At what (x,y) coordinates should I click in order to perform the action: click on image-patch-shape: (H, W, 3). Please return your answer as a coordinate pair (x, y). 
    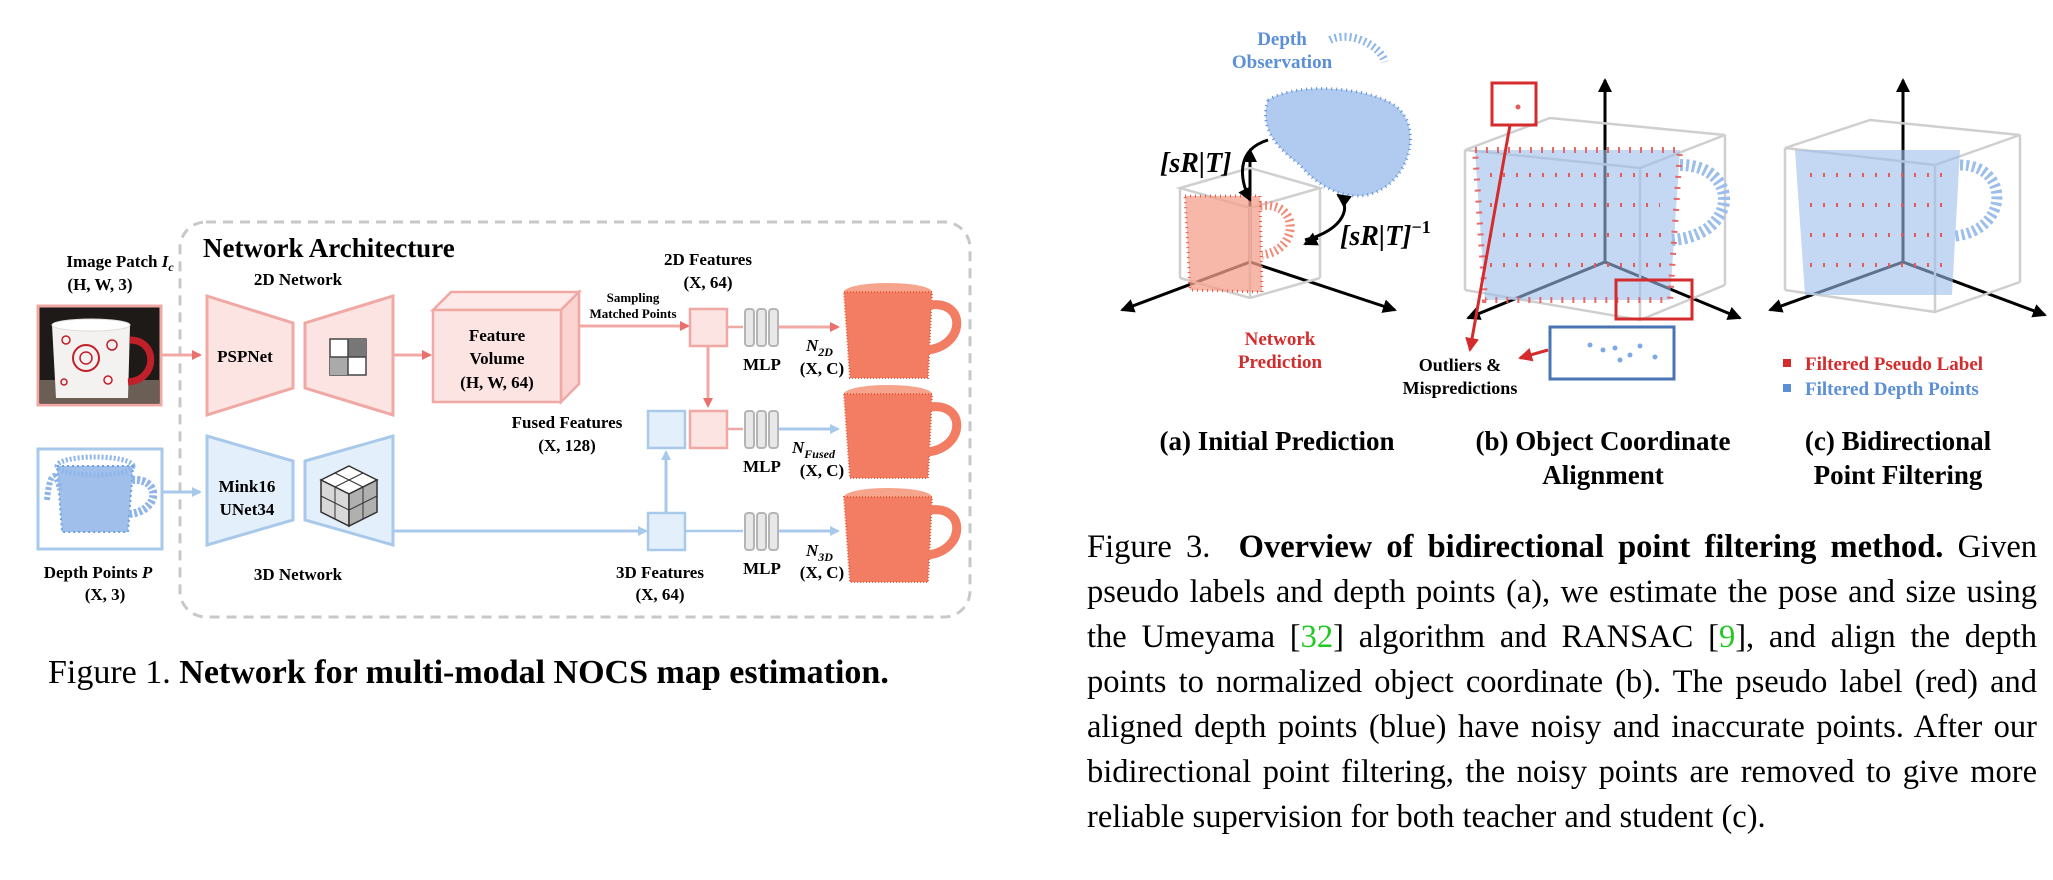
    Looking at the image, I should click on (99, 284).